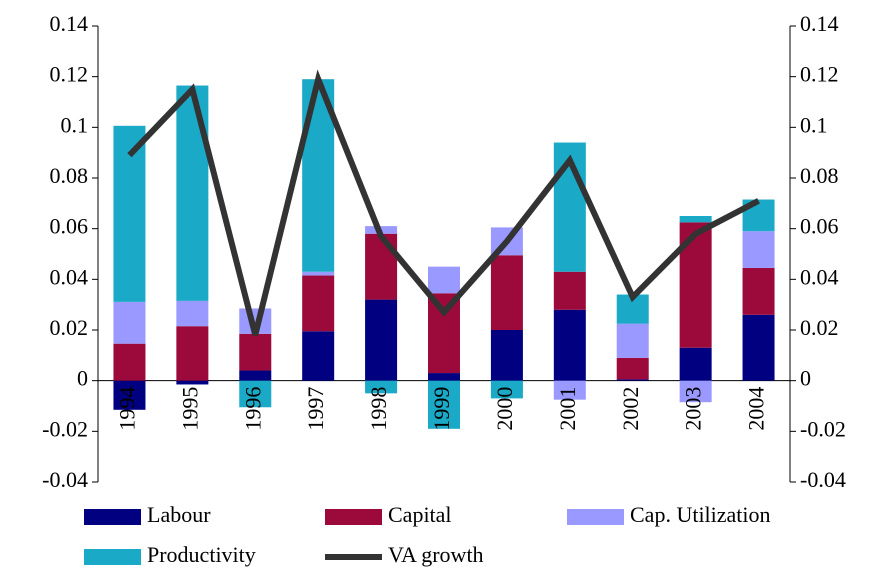 The width and height of the screenshot is (875, 572). I want to click on y2-tick-label: 0, so click(805, 378).